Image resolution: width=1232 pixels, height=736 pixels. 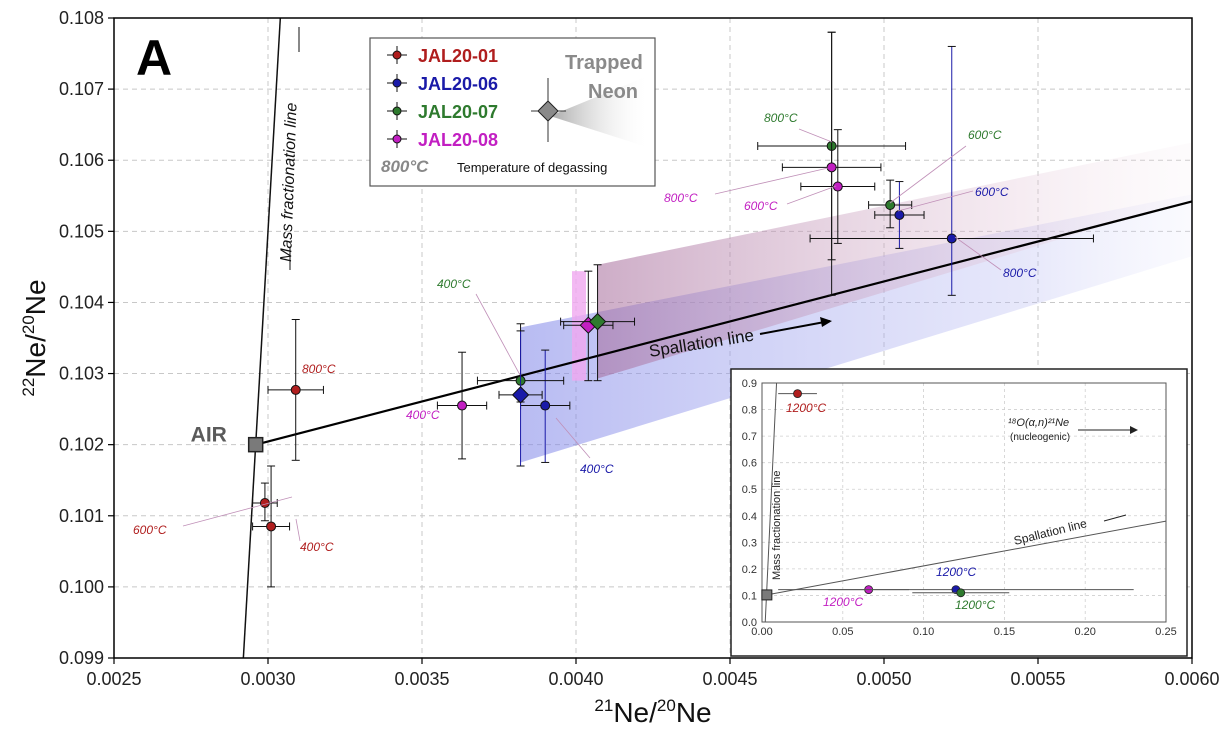 I want to click on panel-label: A, so click(x=154, y=58).